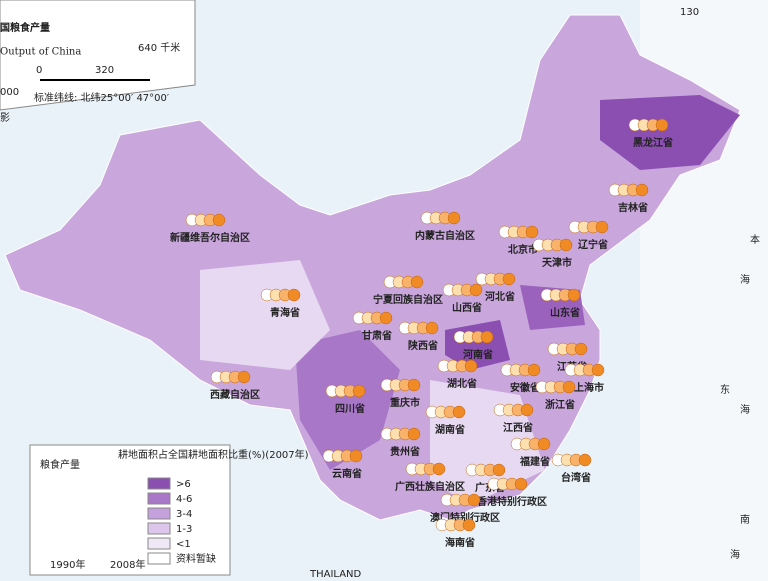  I want to click on region-light, so click(265, 315).